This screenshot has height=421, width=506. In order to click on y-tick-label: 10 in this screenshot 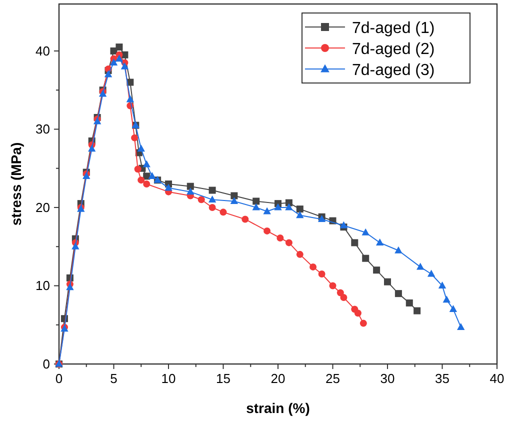, I will do `click(43, 286)`.